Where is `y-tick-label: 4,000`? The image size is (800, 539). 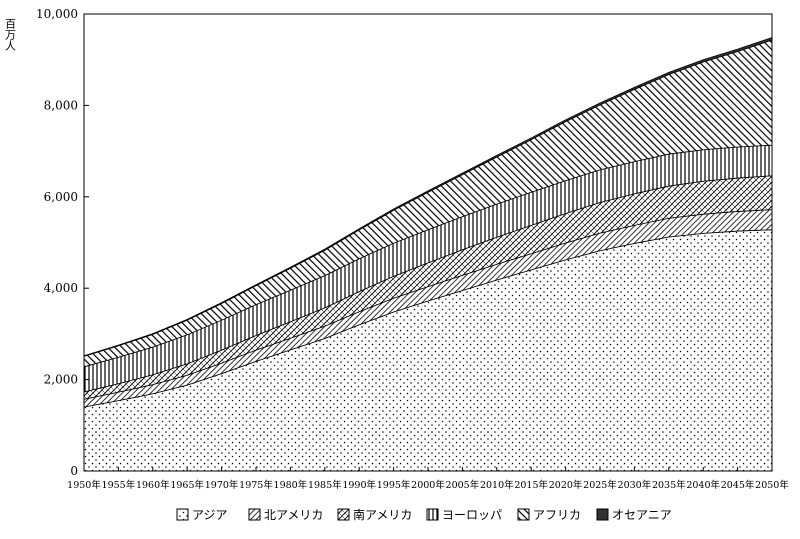 y-tick-label: 4,000 is located at coordinates (61, 288).